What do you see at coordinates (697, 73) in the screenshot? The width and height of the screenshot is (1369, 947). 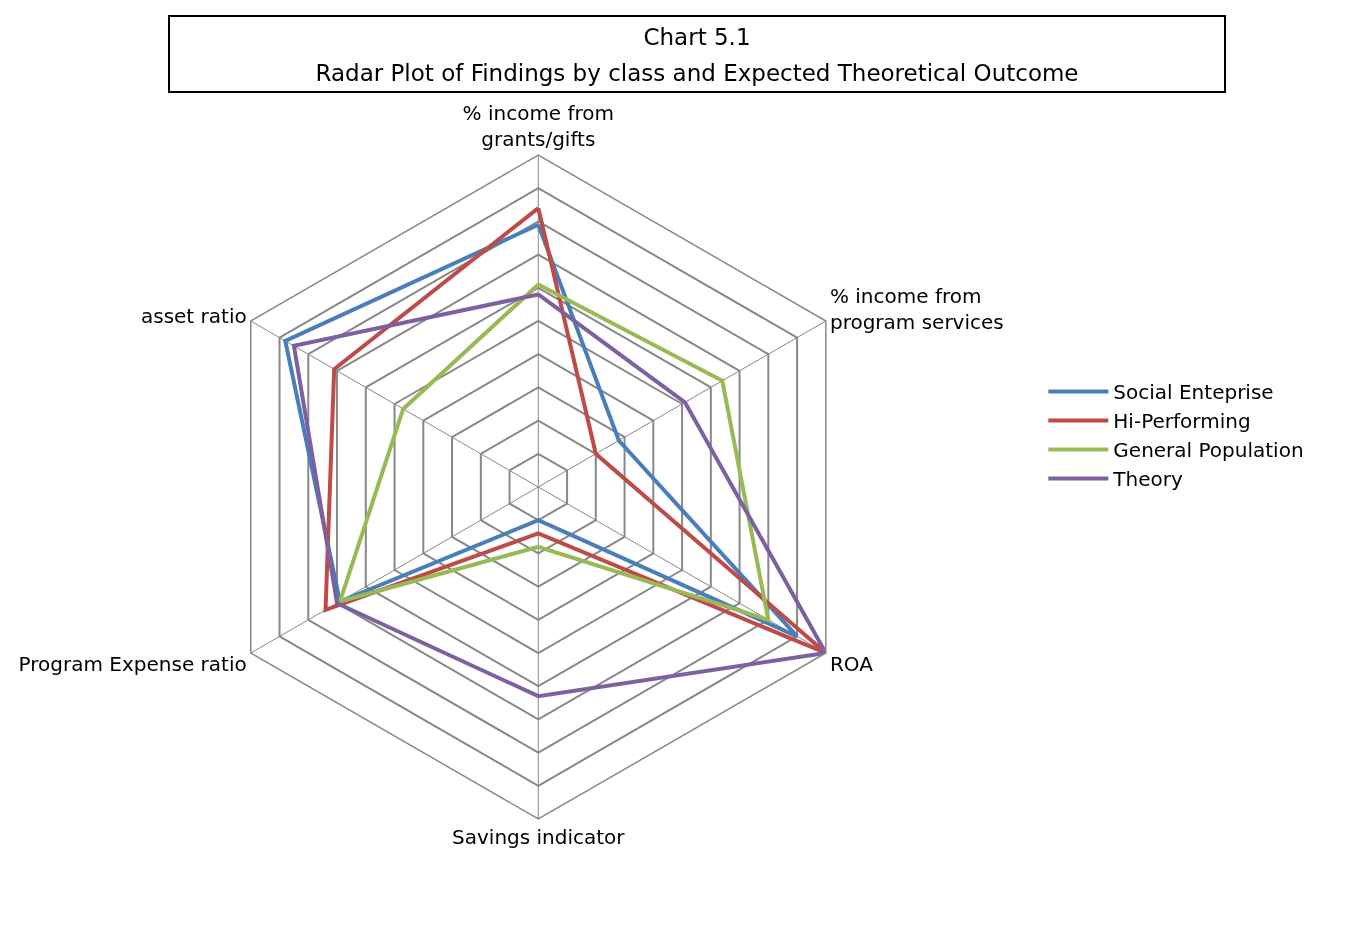 I see `chart-subtitle: Radar Plot of Findings by class and Expected Theoretical Outcome` at bounding box center [697, 73].